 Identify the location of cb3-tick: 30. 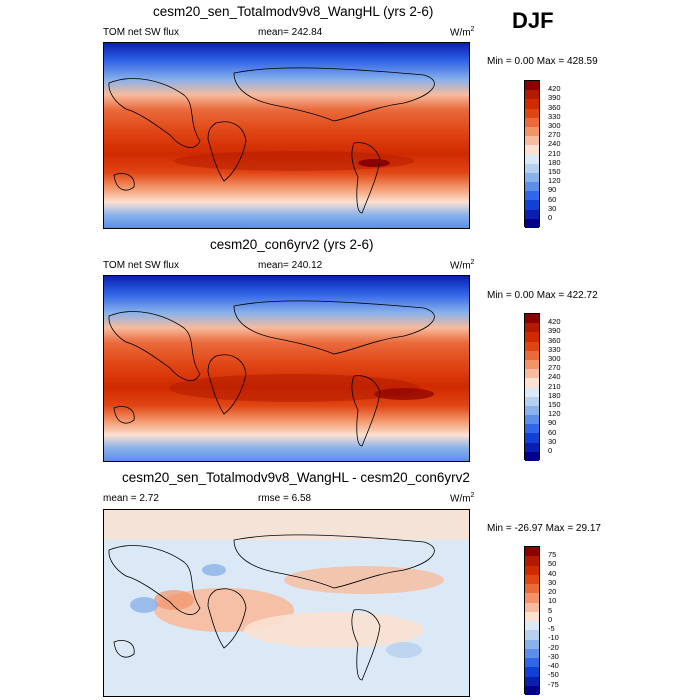
(552, 582).